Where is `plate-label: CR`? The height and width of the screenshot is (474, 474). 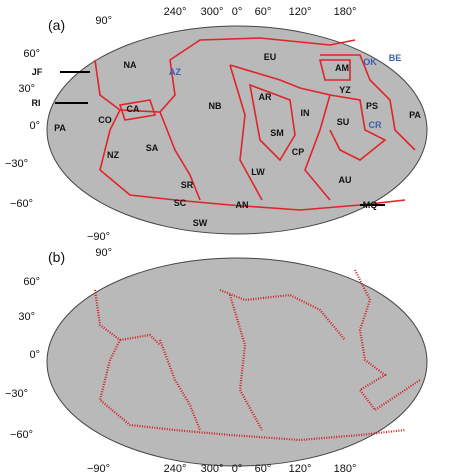
plate-label: CR is located at coordinates (375, 125).